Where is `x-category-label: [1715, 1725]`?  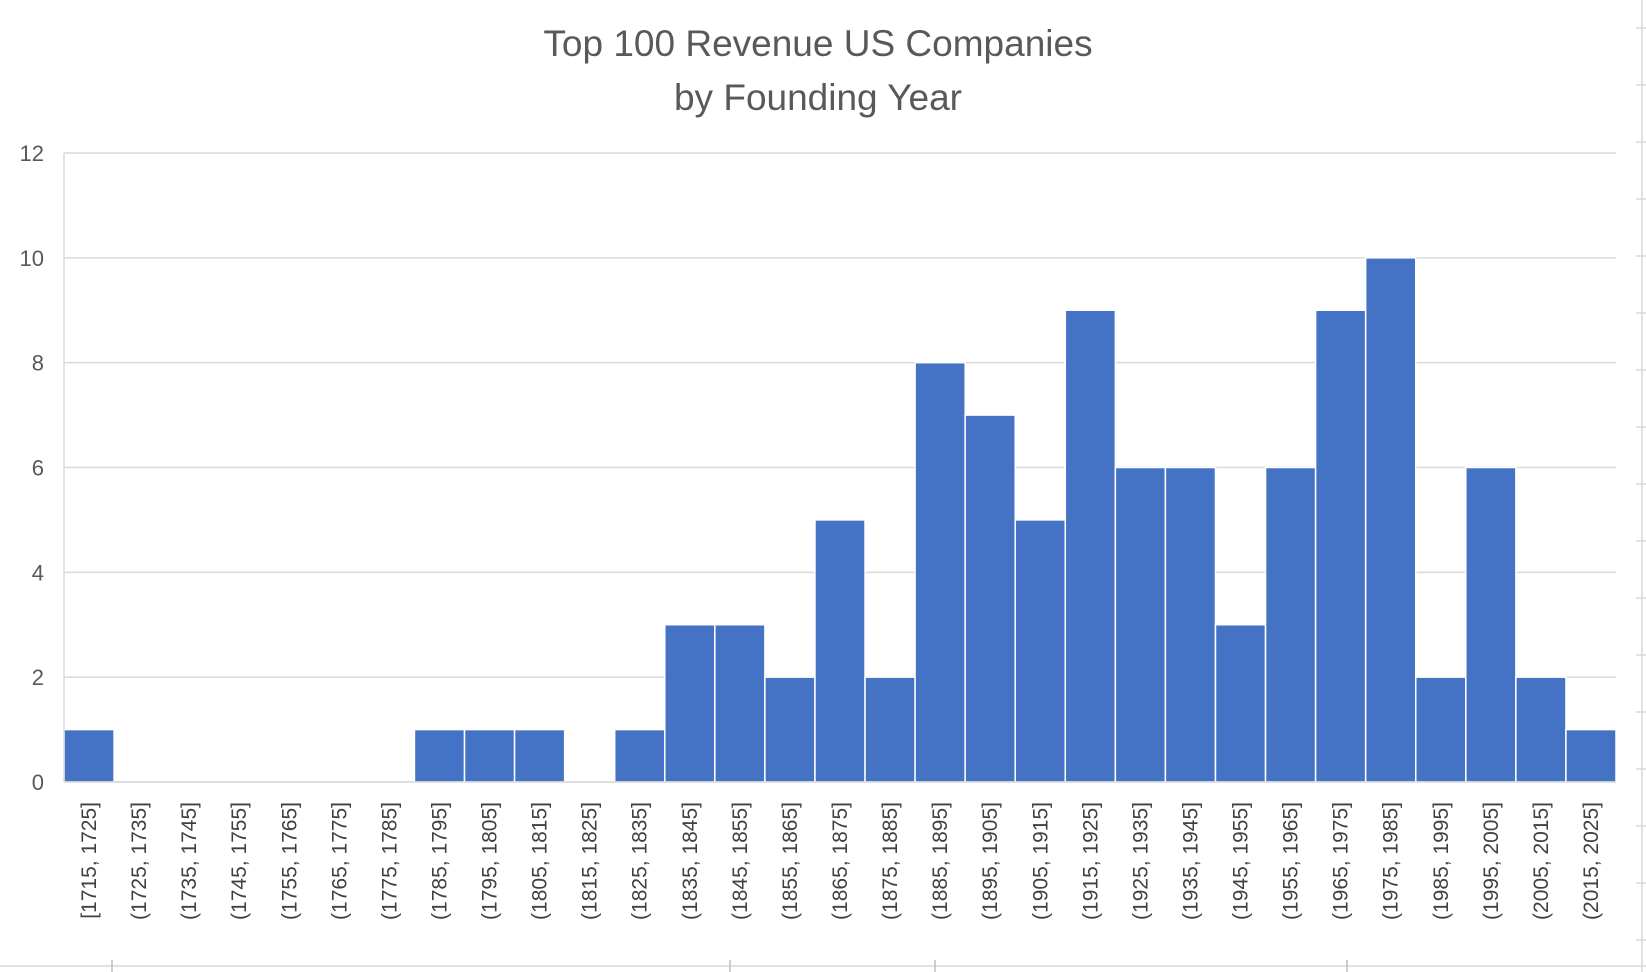
x-category-label: [1715, 1725] is located at coordinates (89, 860).